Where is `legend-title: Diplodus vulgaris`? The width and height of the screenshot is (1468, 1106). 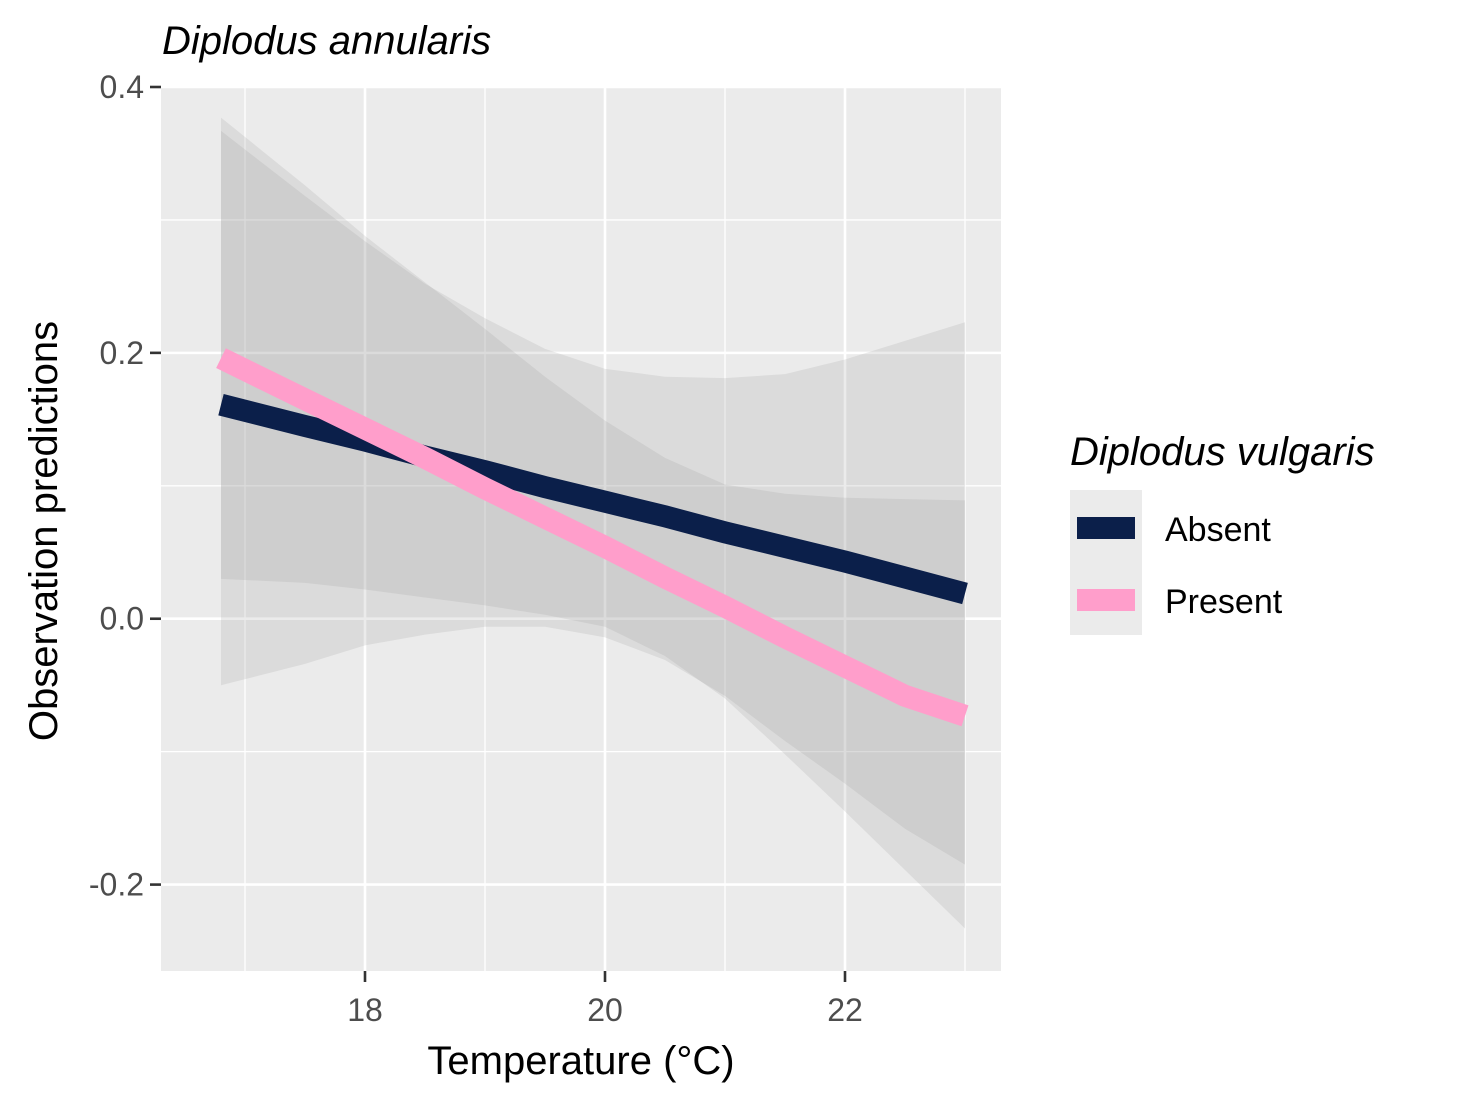
legend-title: Diplodus vulgaris is located at coordinates (1222, 452).